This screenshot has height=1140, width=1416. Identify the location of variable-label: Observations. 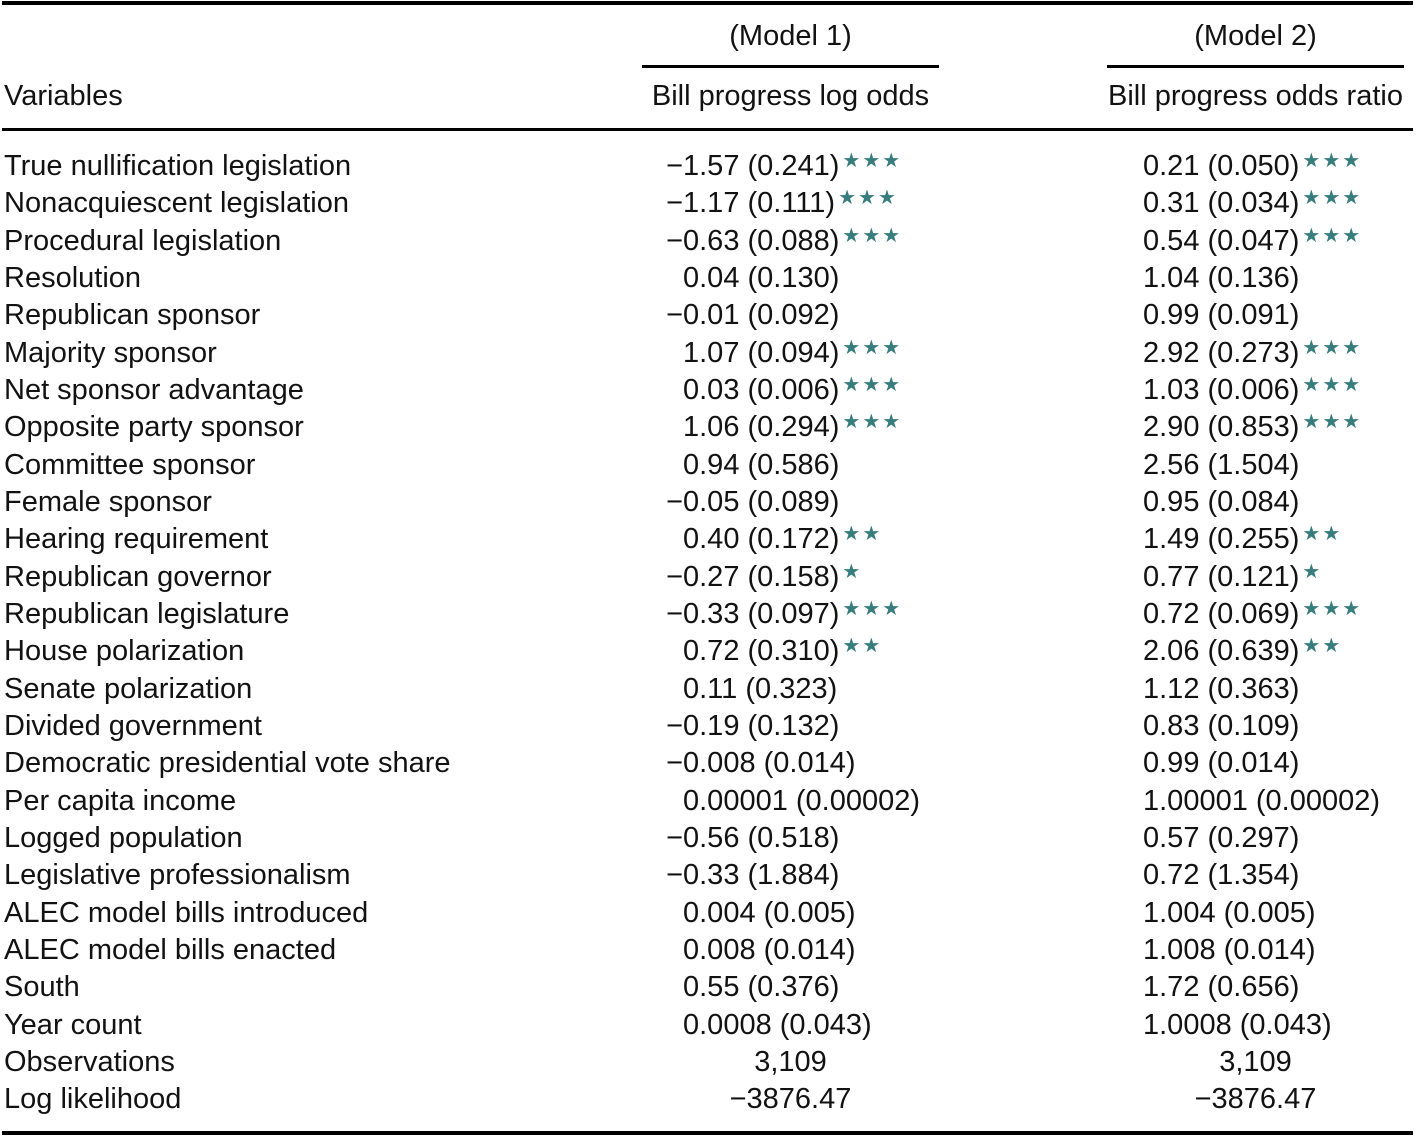
(89, 1061).